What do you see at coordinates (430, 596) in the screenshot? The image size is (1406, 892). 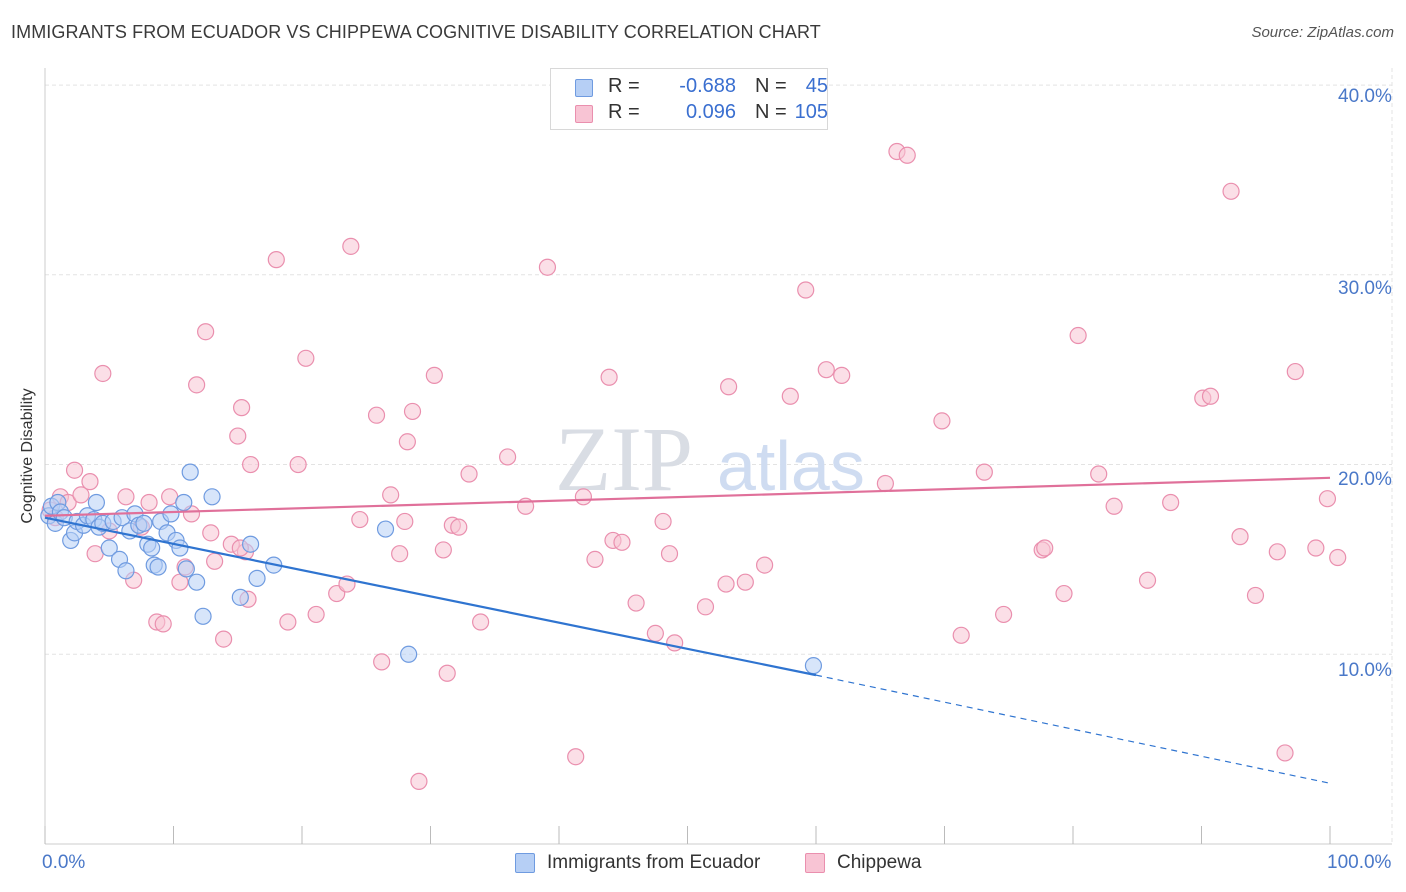 I see `ecuador-trend-line` at bounding box center [430, 596].